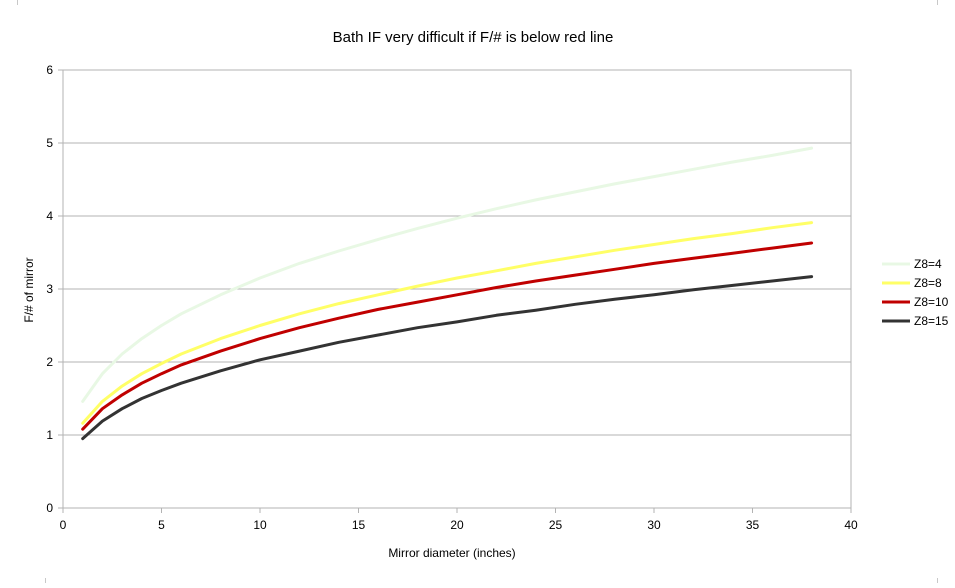  Describe the element at coordinates (49, 435) in the screenshot. I see `y-tick-label: 1` at that location.